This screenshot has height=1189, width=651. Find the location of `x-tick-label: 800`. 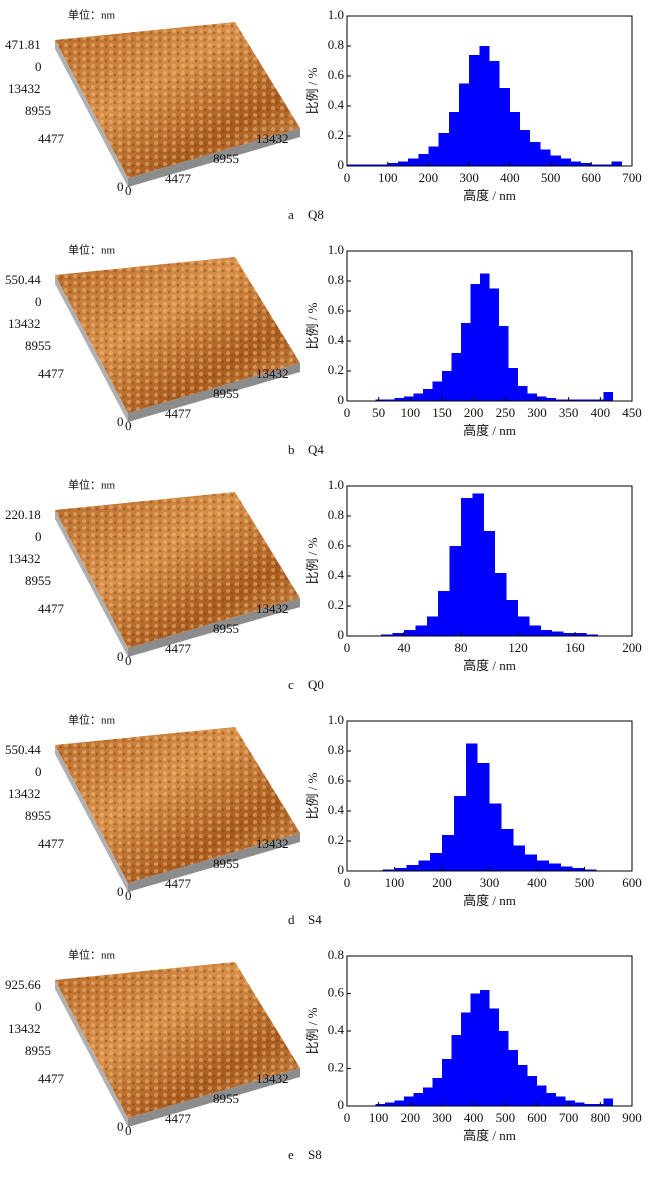

x-tick-label: 800 is located at coordinates (601, 1117).